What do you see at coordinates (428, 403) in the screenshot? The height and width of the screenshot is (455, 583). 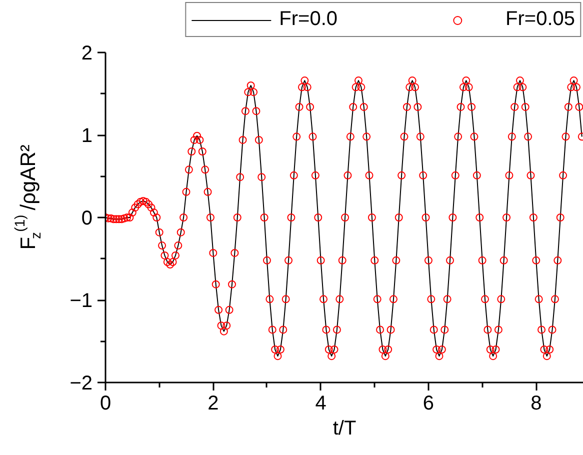 I see `x-tick-label: 6` at bounding box center [428, 403].